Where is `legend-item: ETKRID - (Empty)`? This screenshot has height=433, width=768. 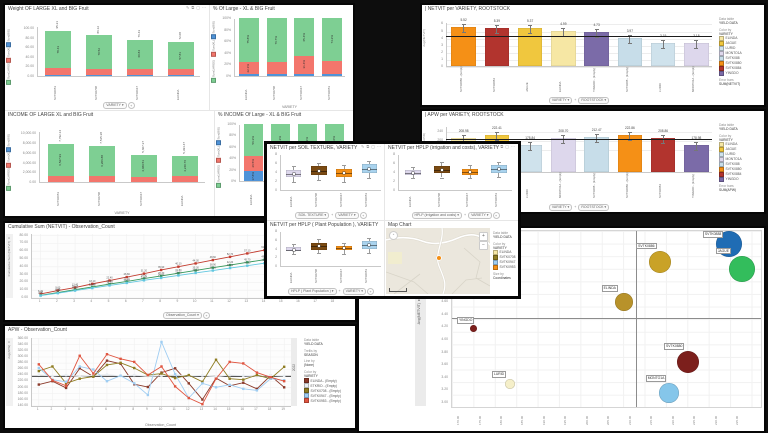
legend-item: ETKRID - (Empty) is located at coordinates (322, 386).